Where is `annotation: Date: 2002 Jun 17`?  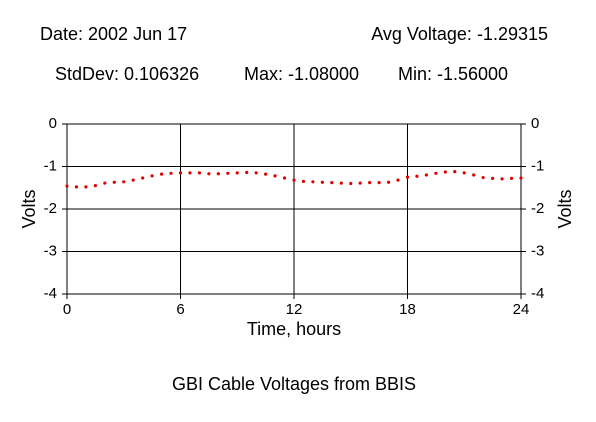
annotation: Date: 2002 Jun 17 is located at coordinates (113, 34).